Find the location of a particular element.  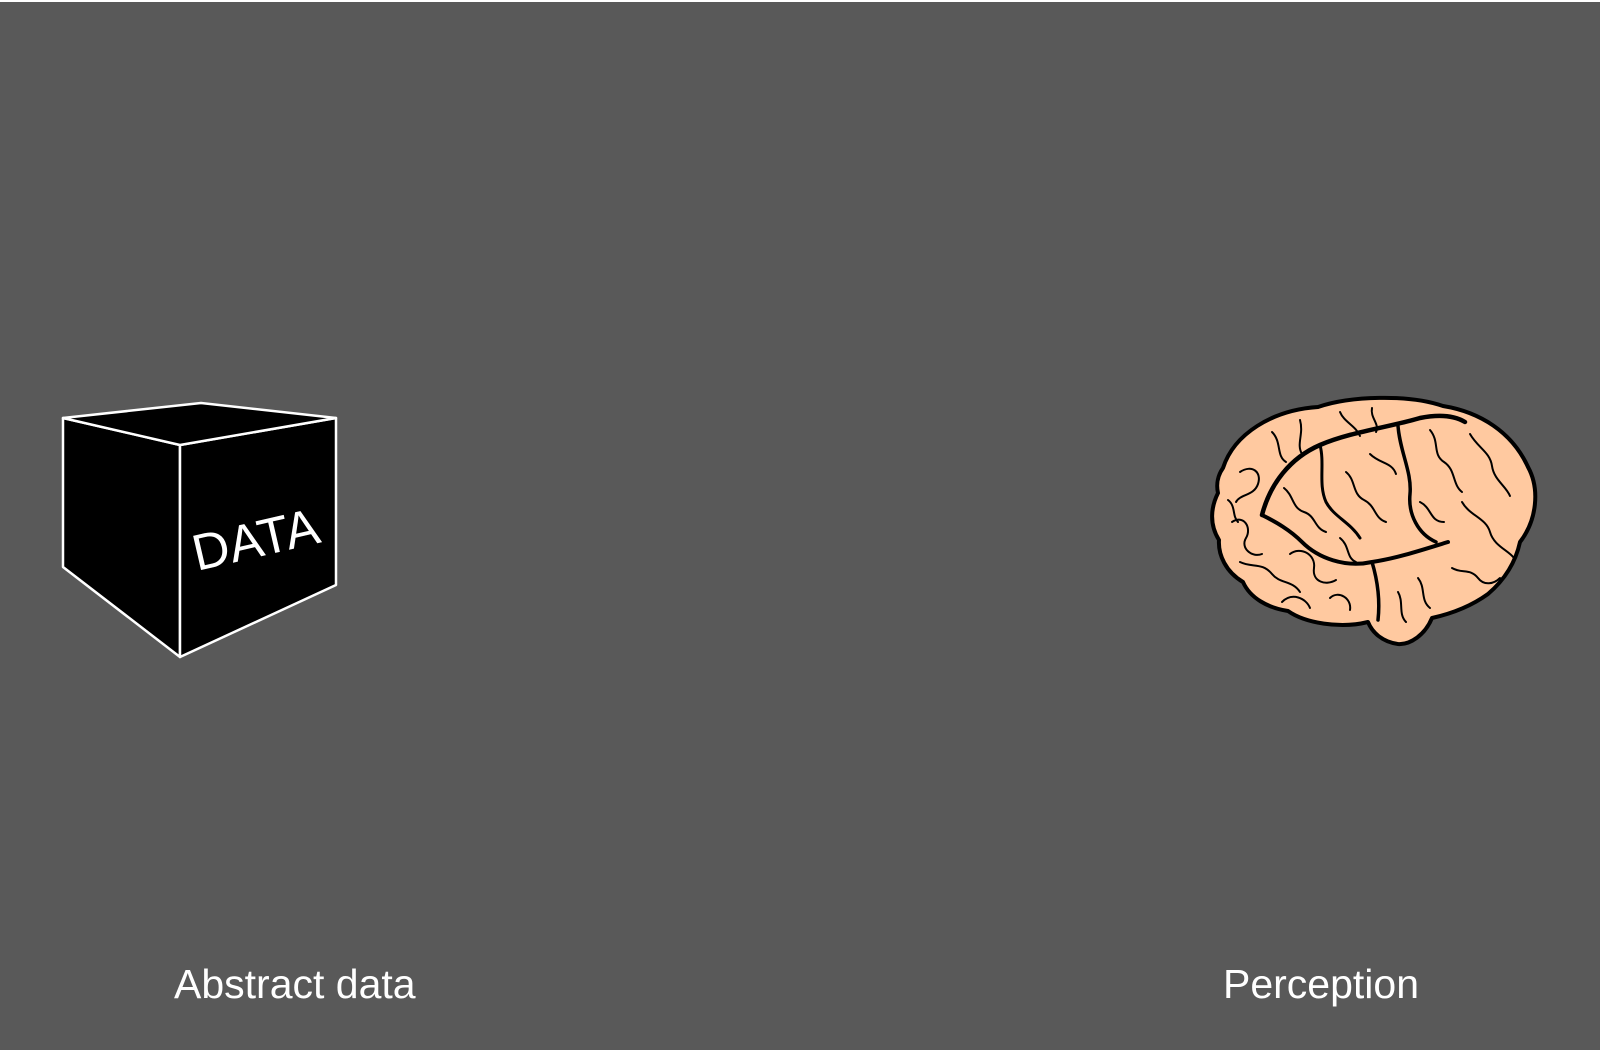

brain-icon is located at coordinates (1374, 521).